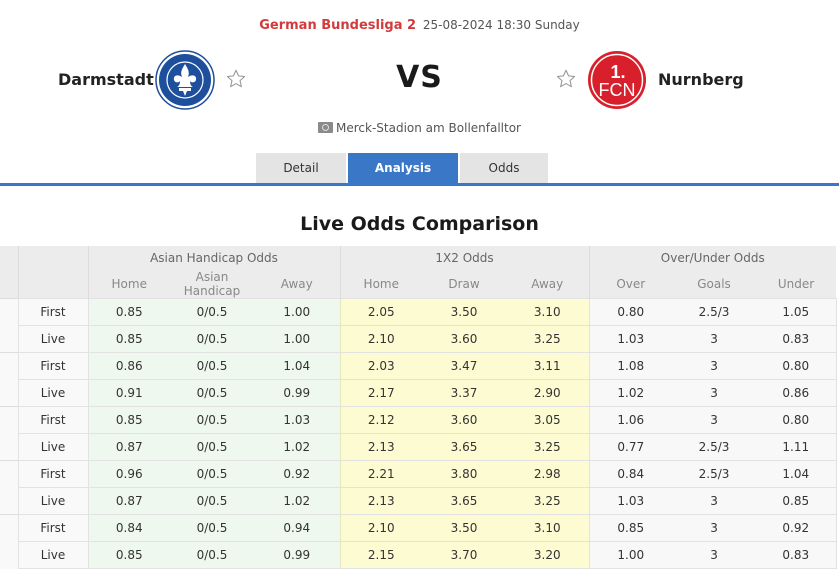  What do you see at coordinates (297, 474) in the screenshot?
I see `ah-away: 0.92` at bounding box center [297, 474].